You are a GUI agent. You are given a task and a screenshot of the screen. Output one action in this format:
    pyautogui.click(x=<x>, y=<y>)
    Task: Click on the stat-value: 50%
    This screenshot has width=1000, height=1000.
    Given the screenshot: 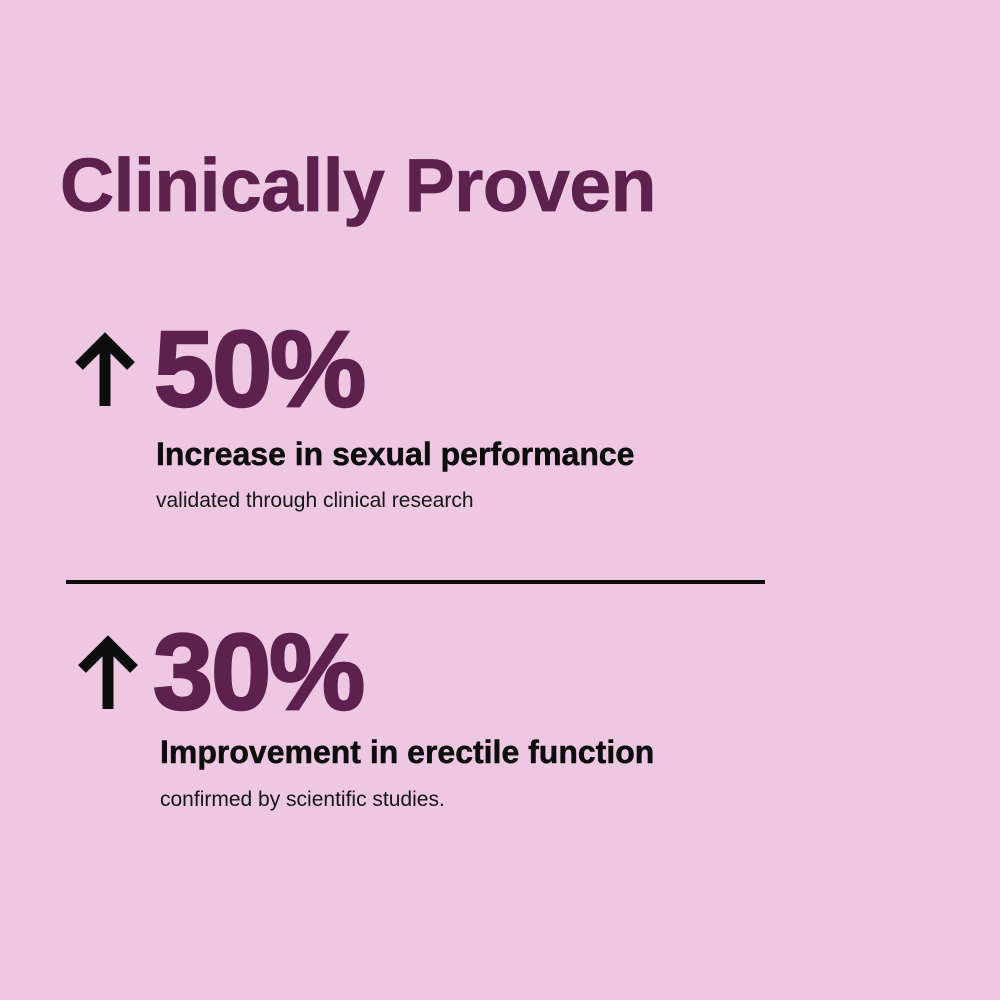 What is the action you would take?
    pyautogui.click(x=260, y=368)
    